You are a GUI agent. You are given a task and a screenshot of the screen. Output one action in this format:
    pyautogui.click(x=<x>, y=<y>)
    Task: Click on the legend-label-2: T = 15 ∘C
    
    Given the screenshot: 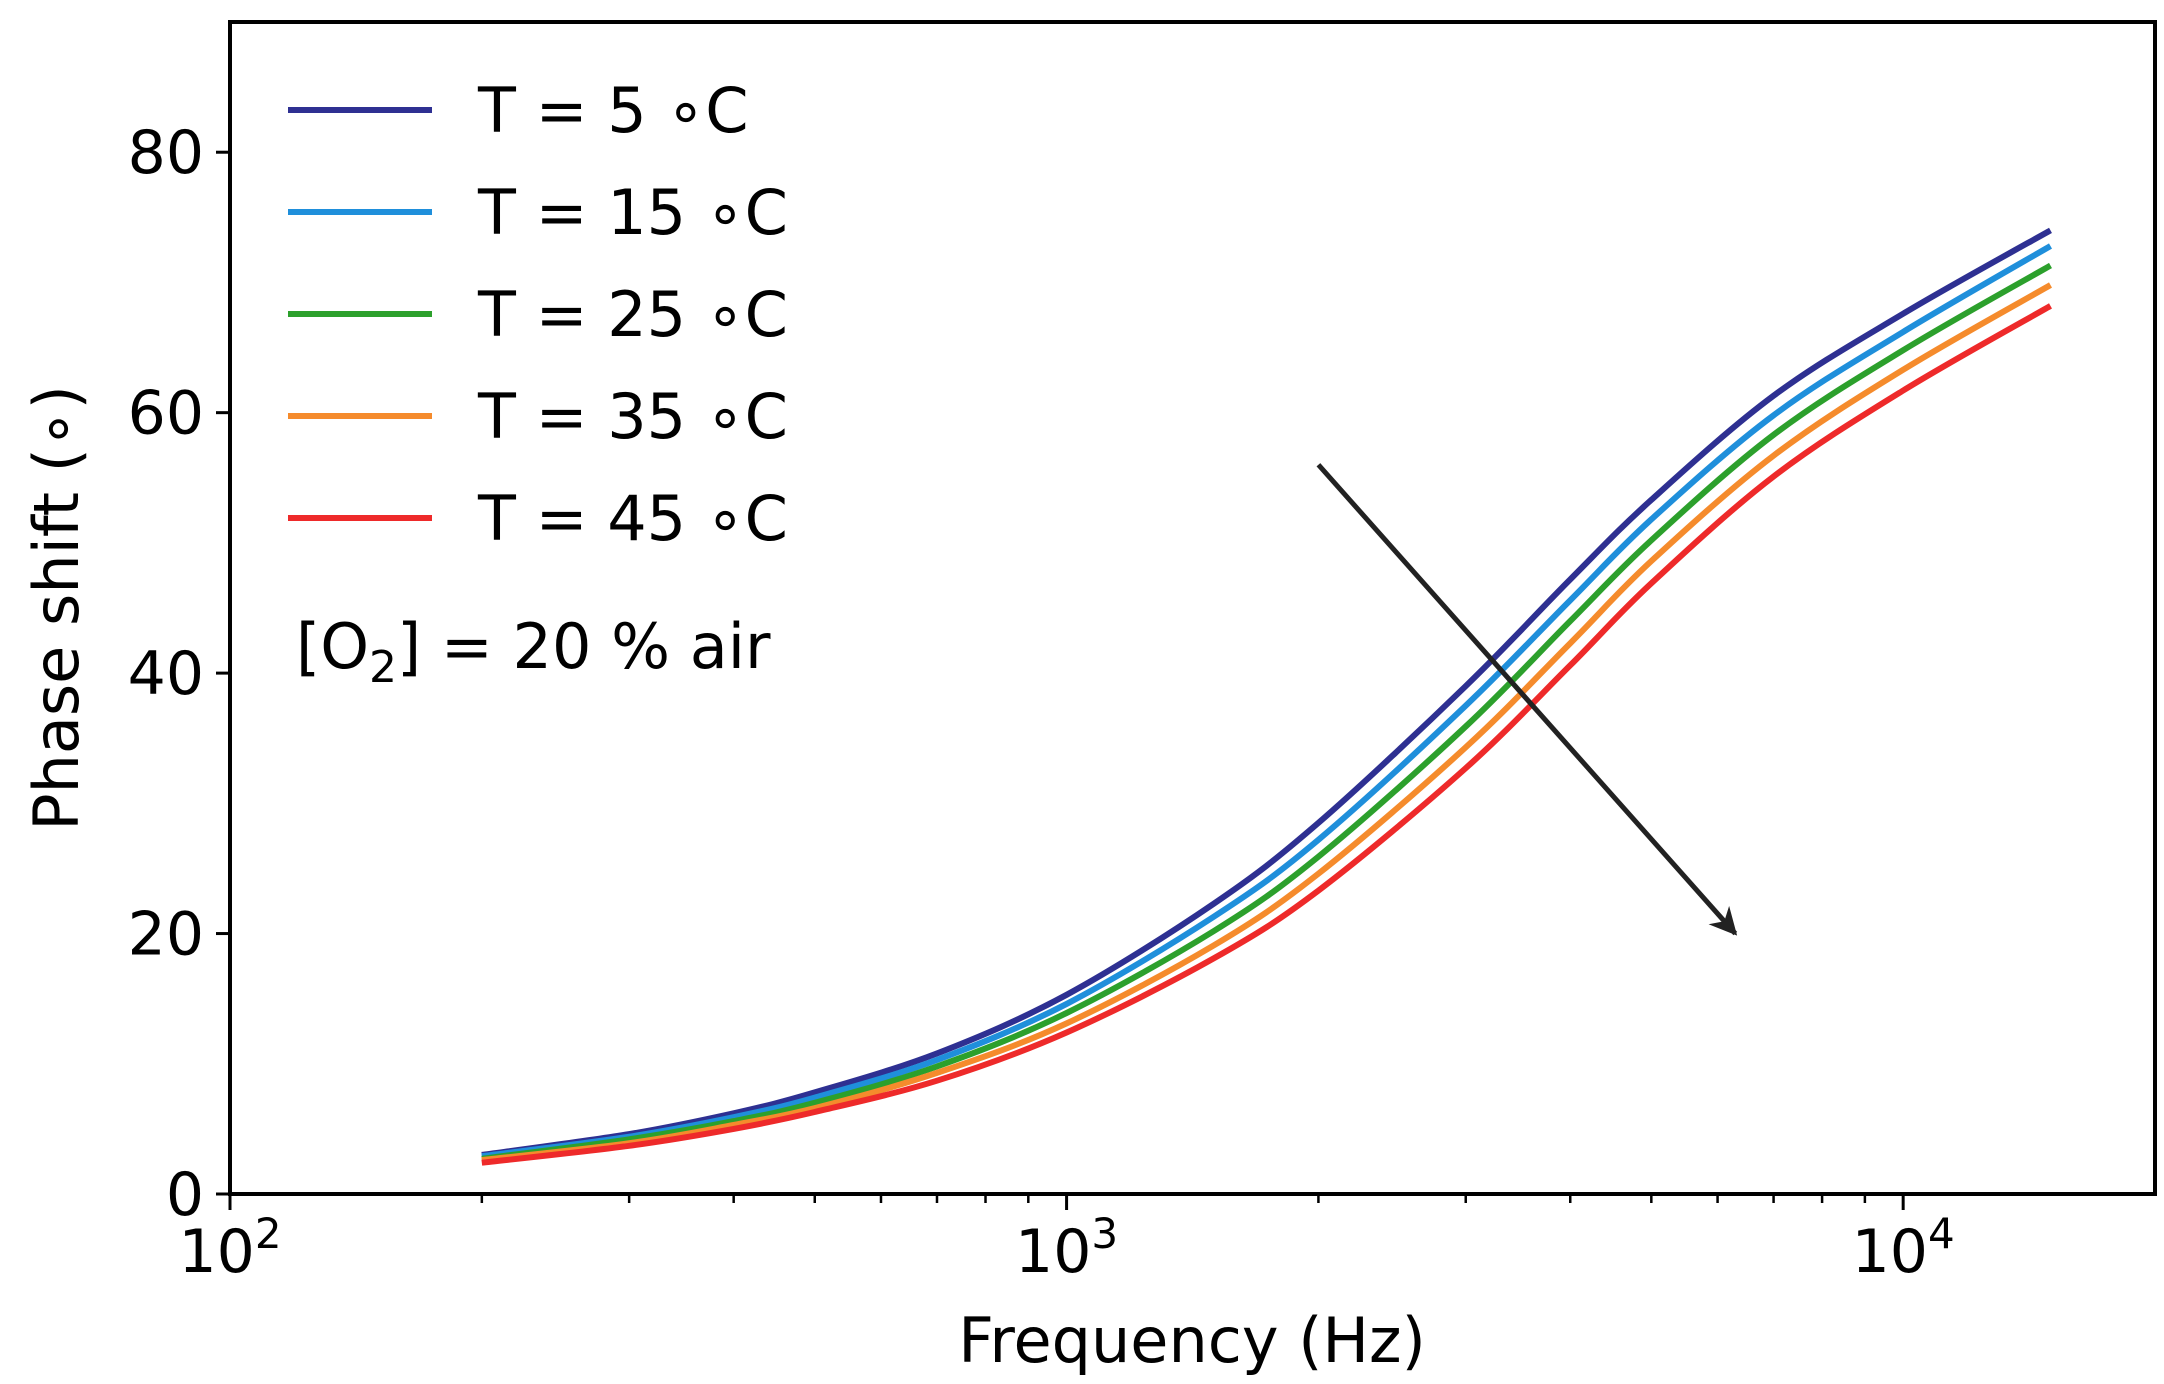 What is the action you would take?
    pyautogui.click(x=632, y=212)
    